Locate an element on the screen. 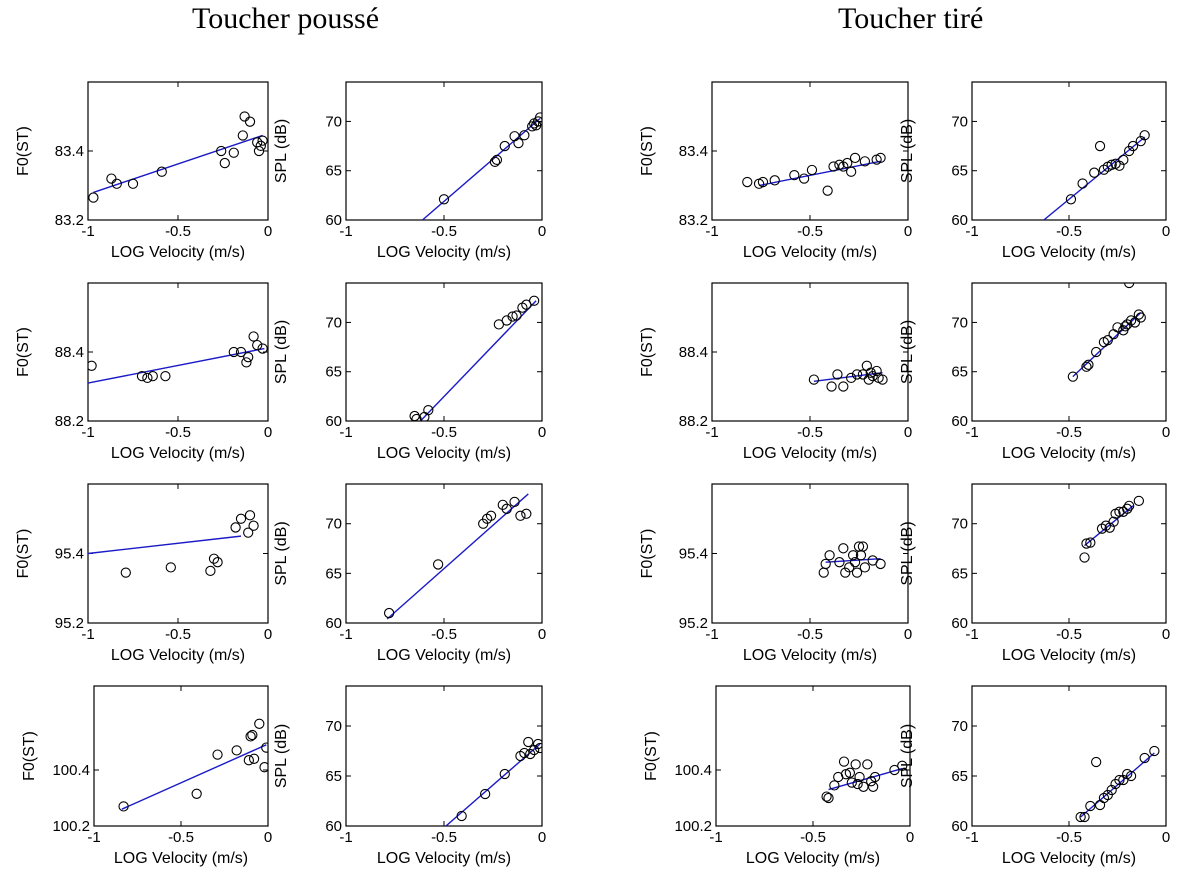  y-axis-label: SPL (dB) is located at coordinates (281, 352).